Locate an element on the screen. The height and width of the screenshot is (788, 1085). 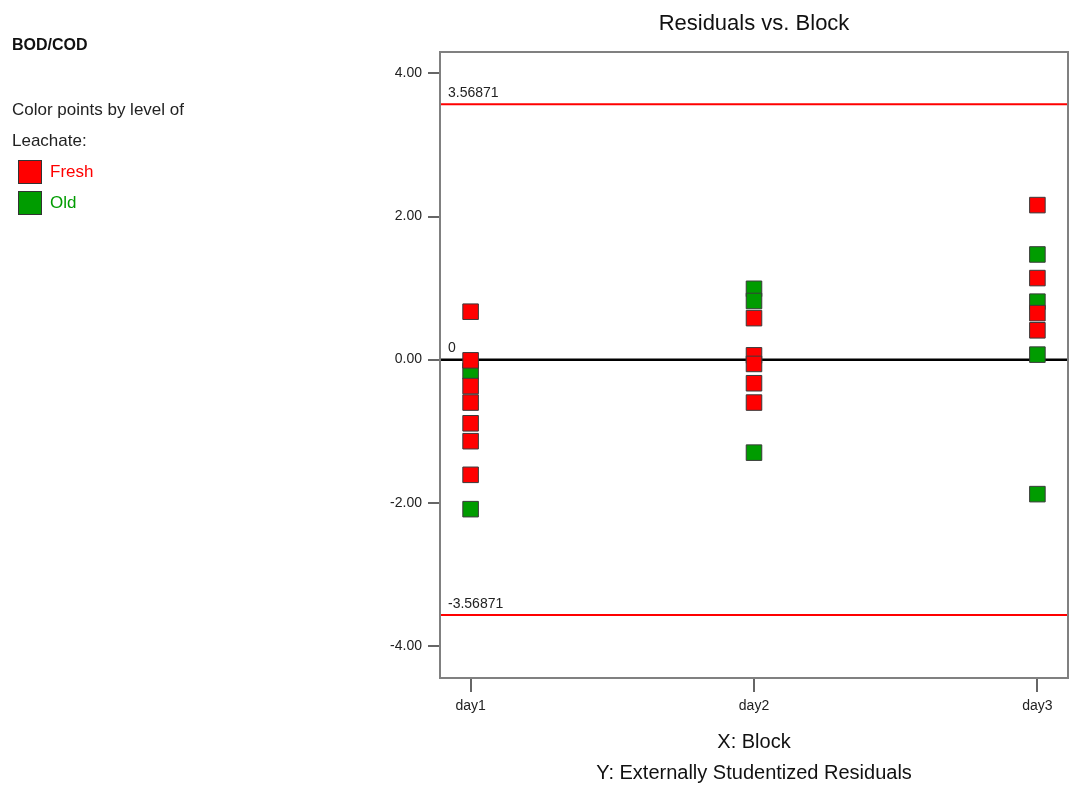
y-tick-label: -4.00 is located at coordinates (406, 644).